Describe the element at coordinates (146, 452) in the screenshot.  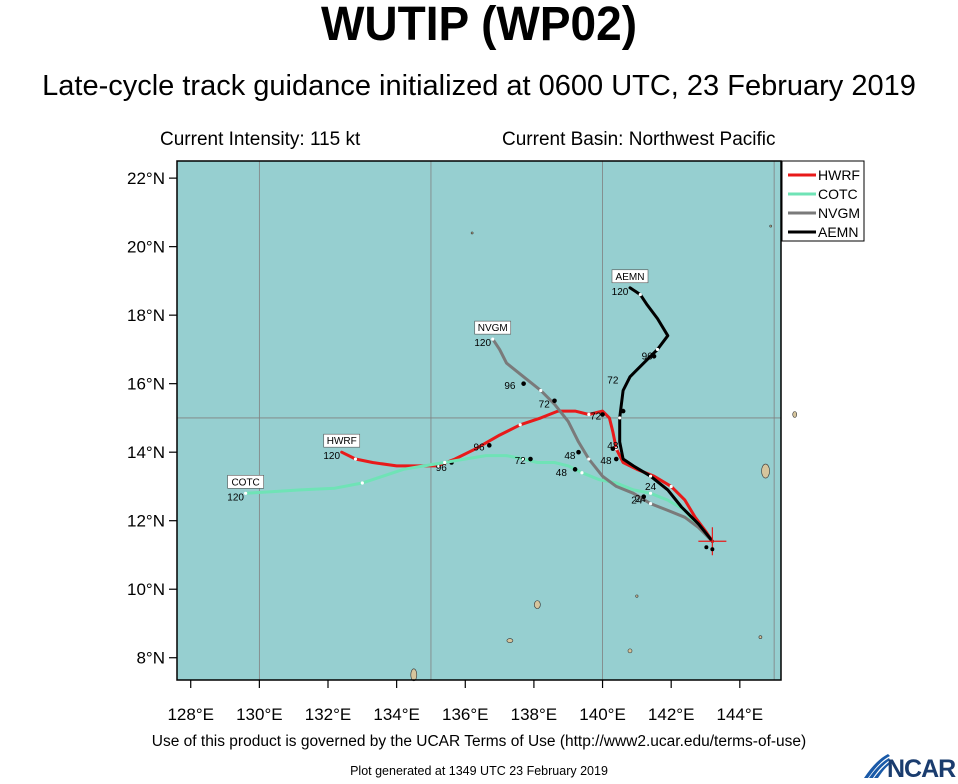
I see `lat-tick-label: 14°N` at that location.